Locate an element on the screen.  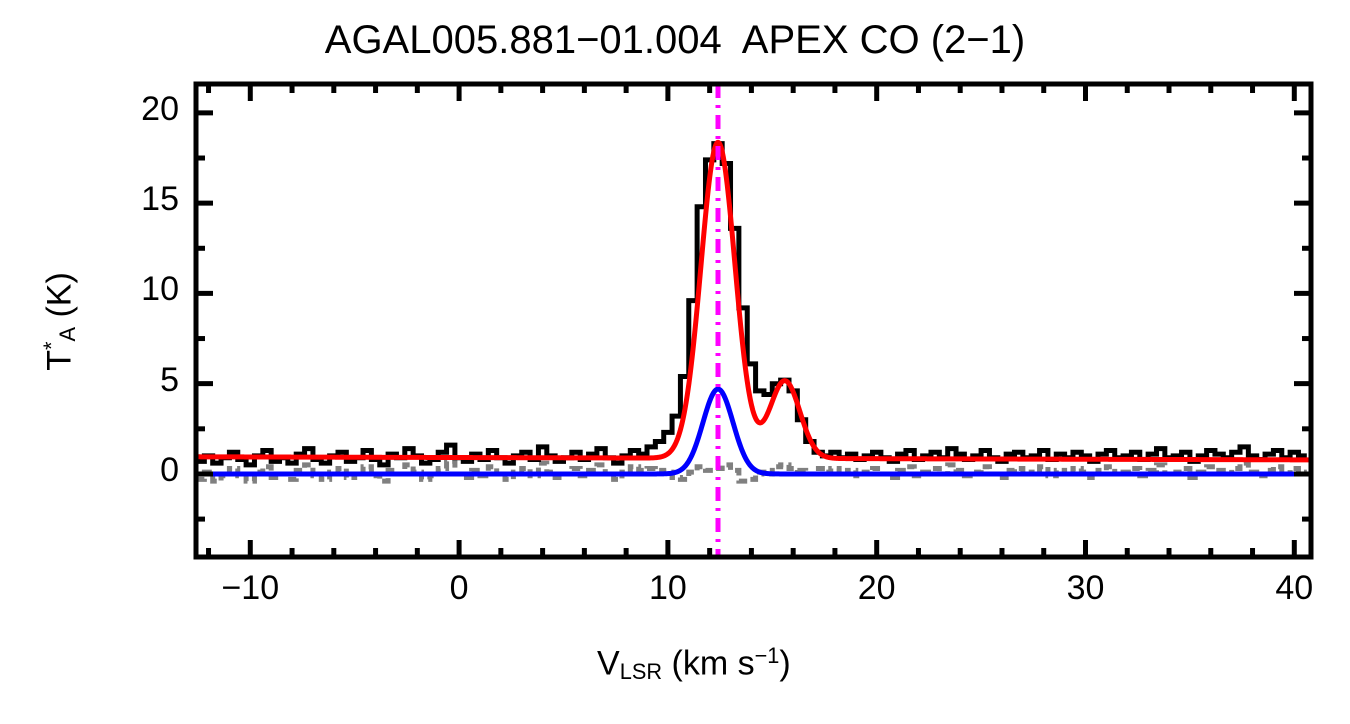
x-axis-title-exponent: −1 is located at coordinates (767, 655).